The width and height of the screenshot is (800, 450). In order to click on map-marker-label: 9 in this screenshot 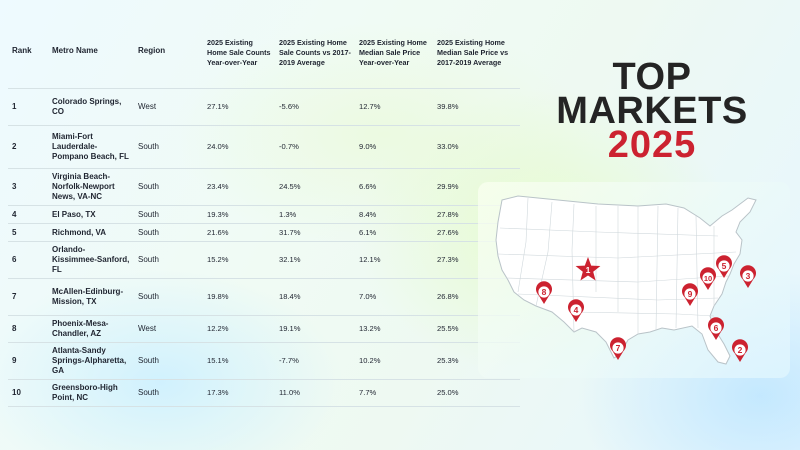, I will do `click(690, 294)`.